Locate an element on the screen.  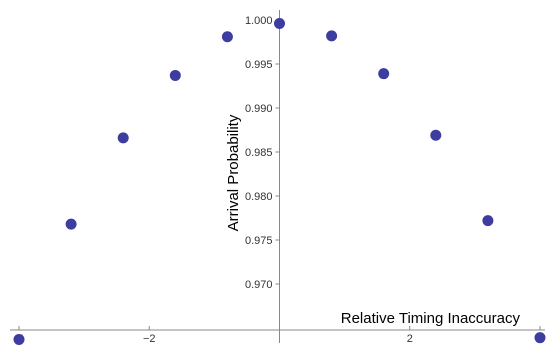
y-tick-label: 0.990 is located at coordinates (259, 109).